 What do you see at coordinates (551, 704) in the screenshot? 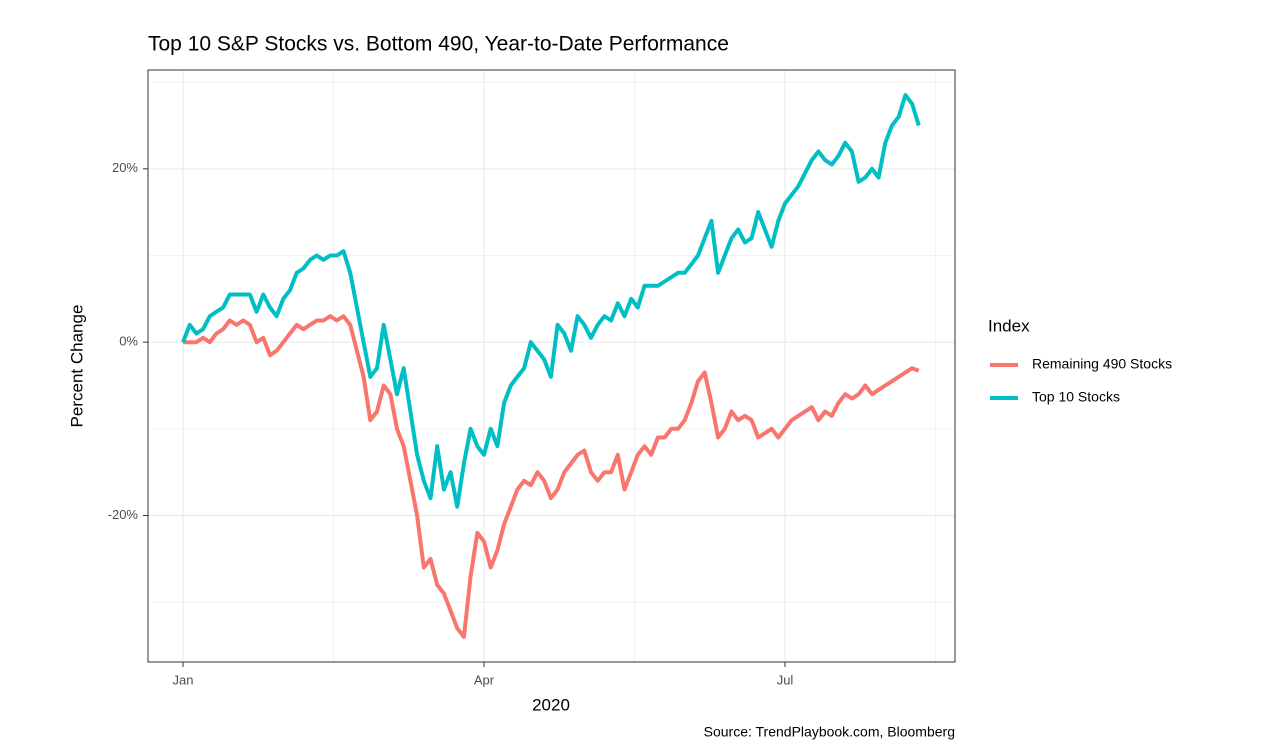
I see `x-axis-label: 2020` at bounding box center [551, 704].